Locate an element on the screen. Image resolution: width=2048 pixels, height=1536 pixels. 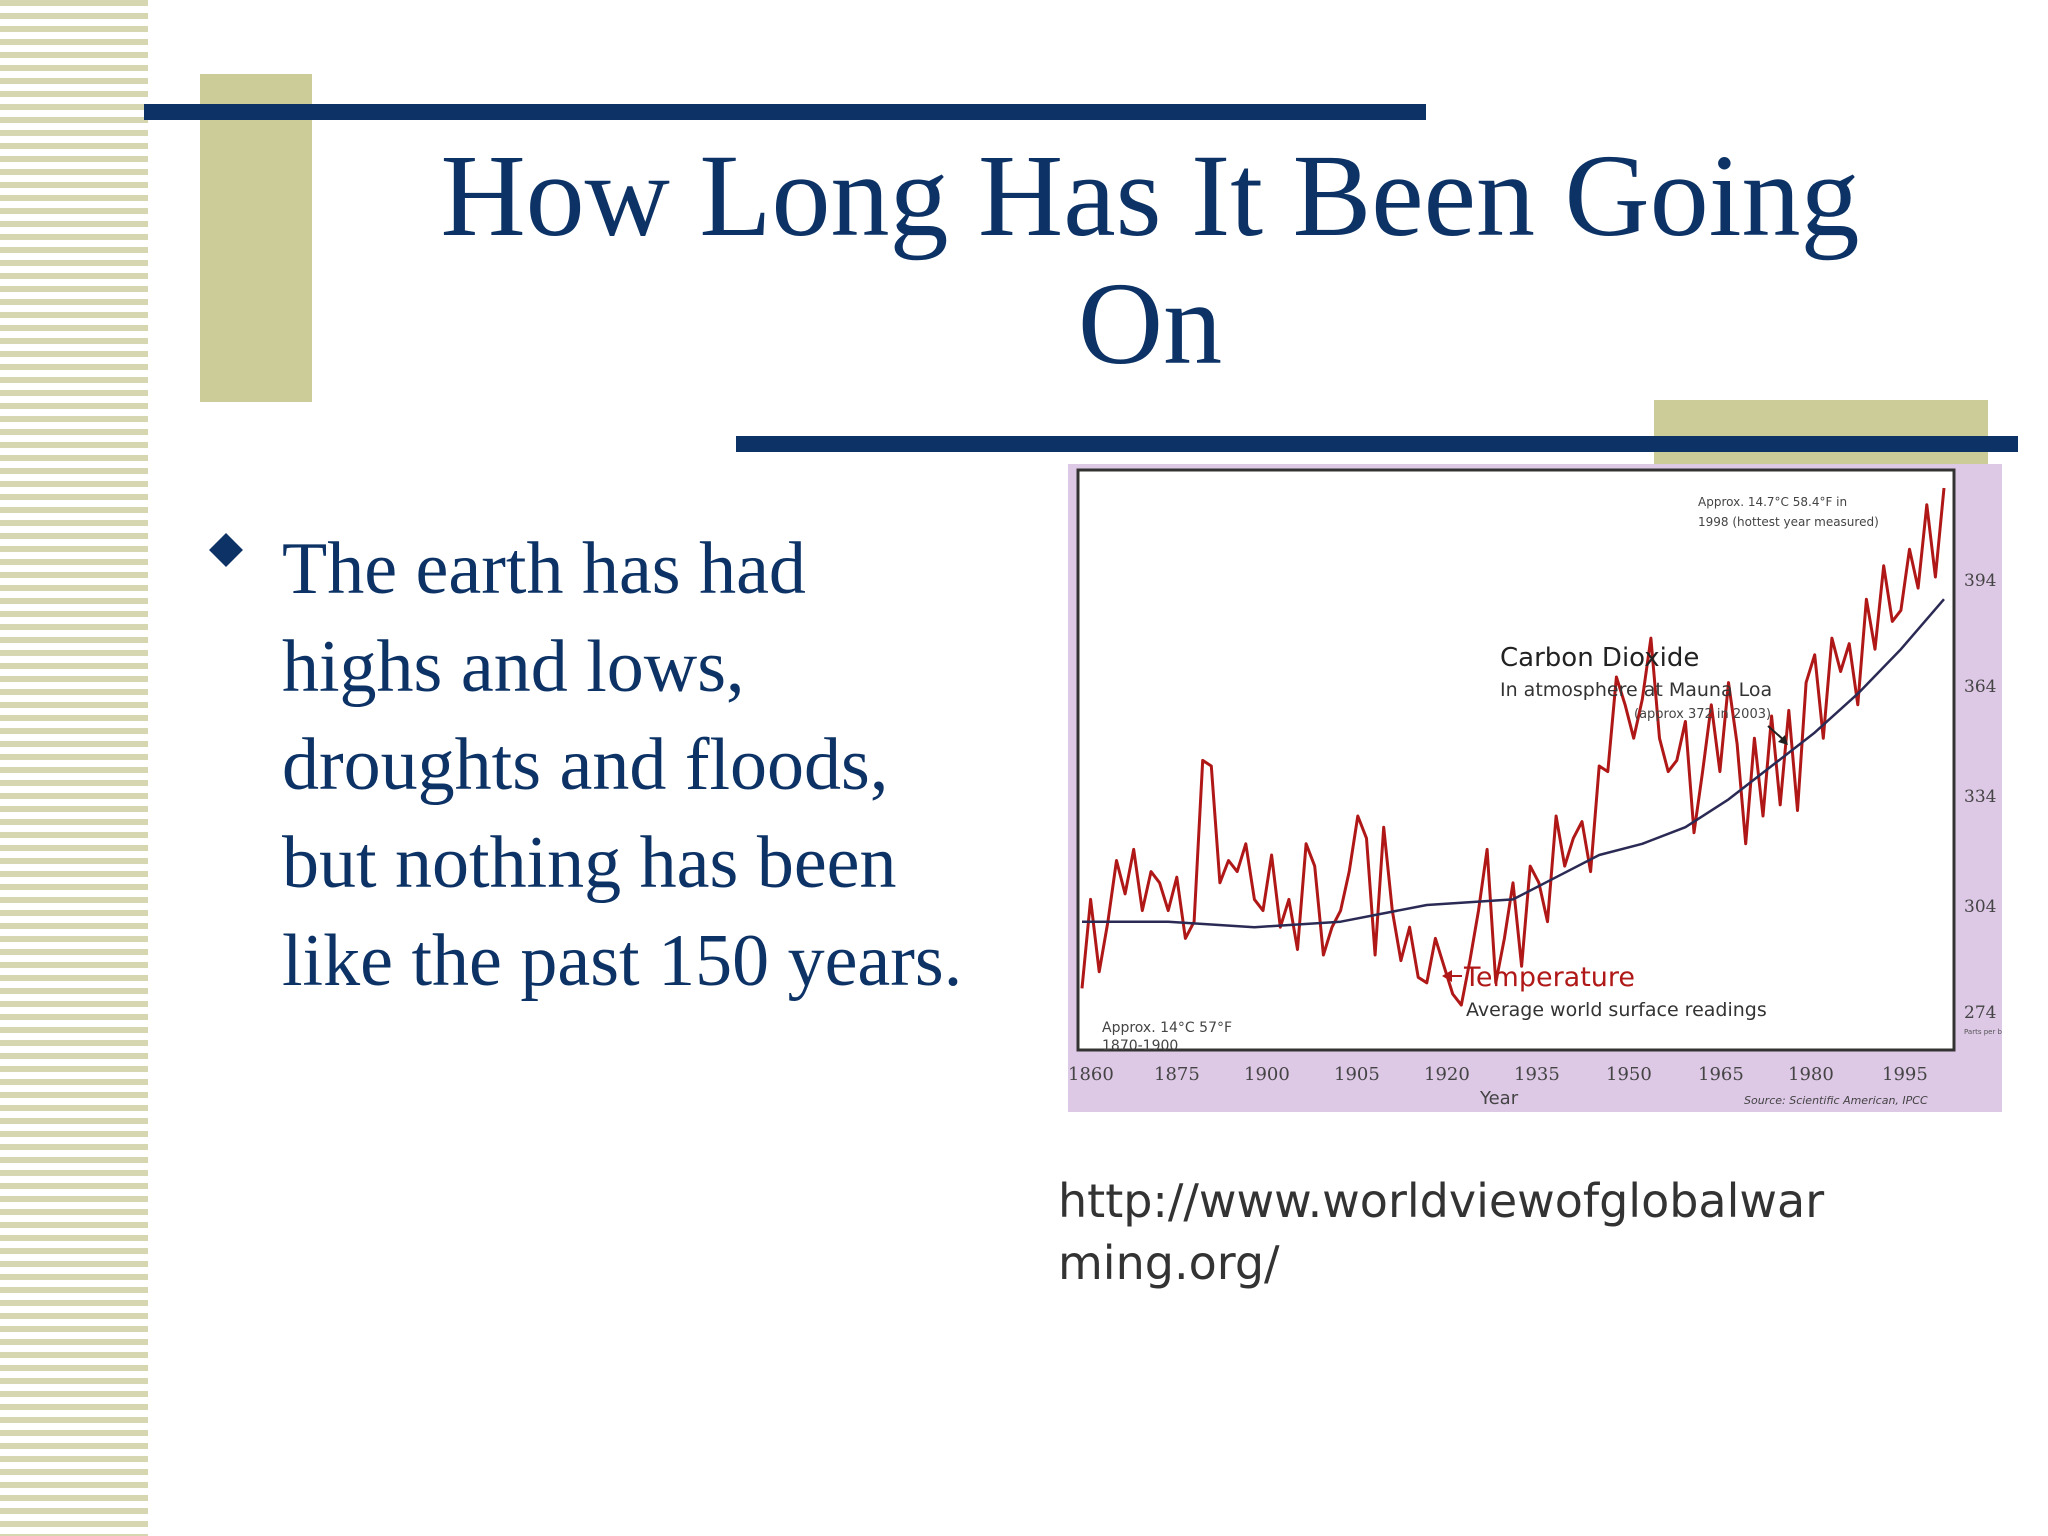
x-tick-label: 1875 is located at coordinates (1177, 1074).